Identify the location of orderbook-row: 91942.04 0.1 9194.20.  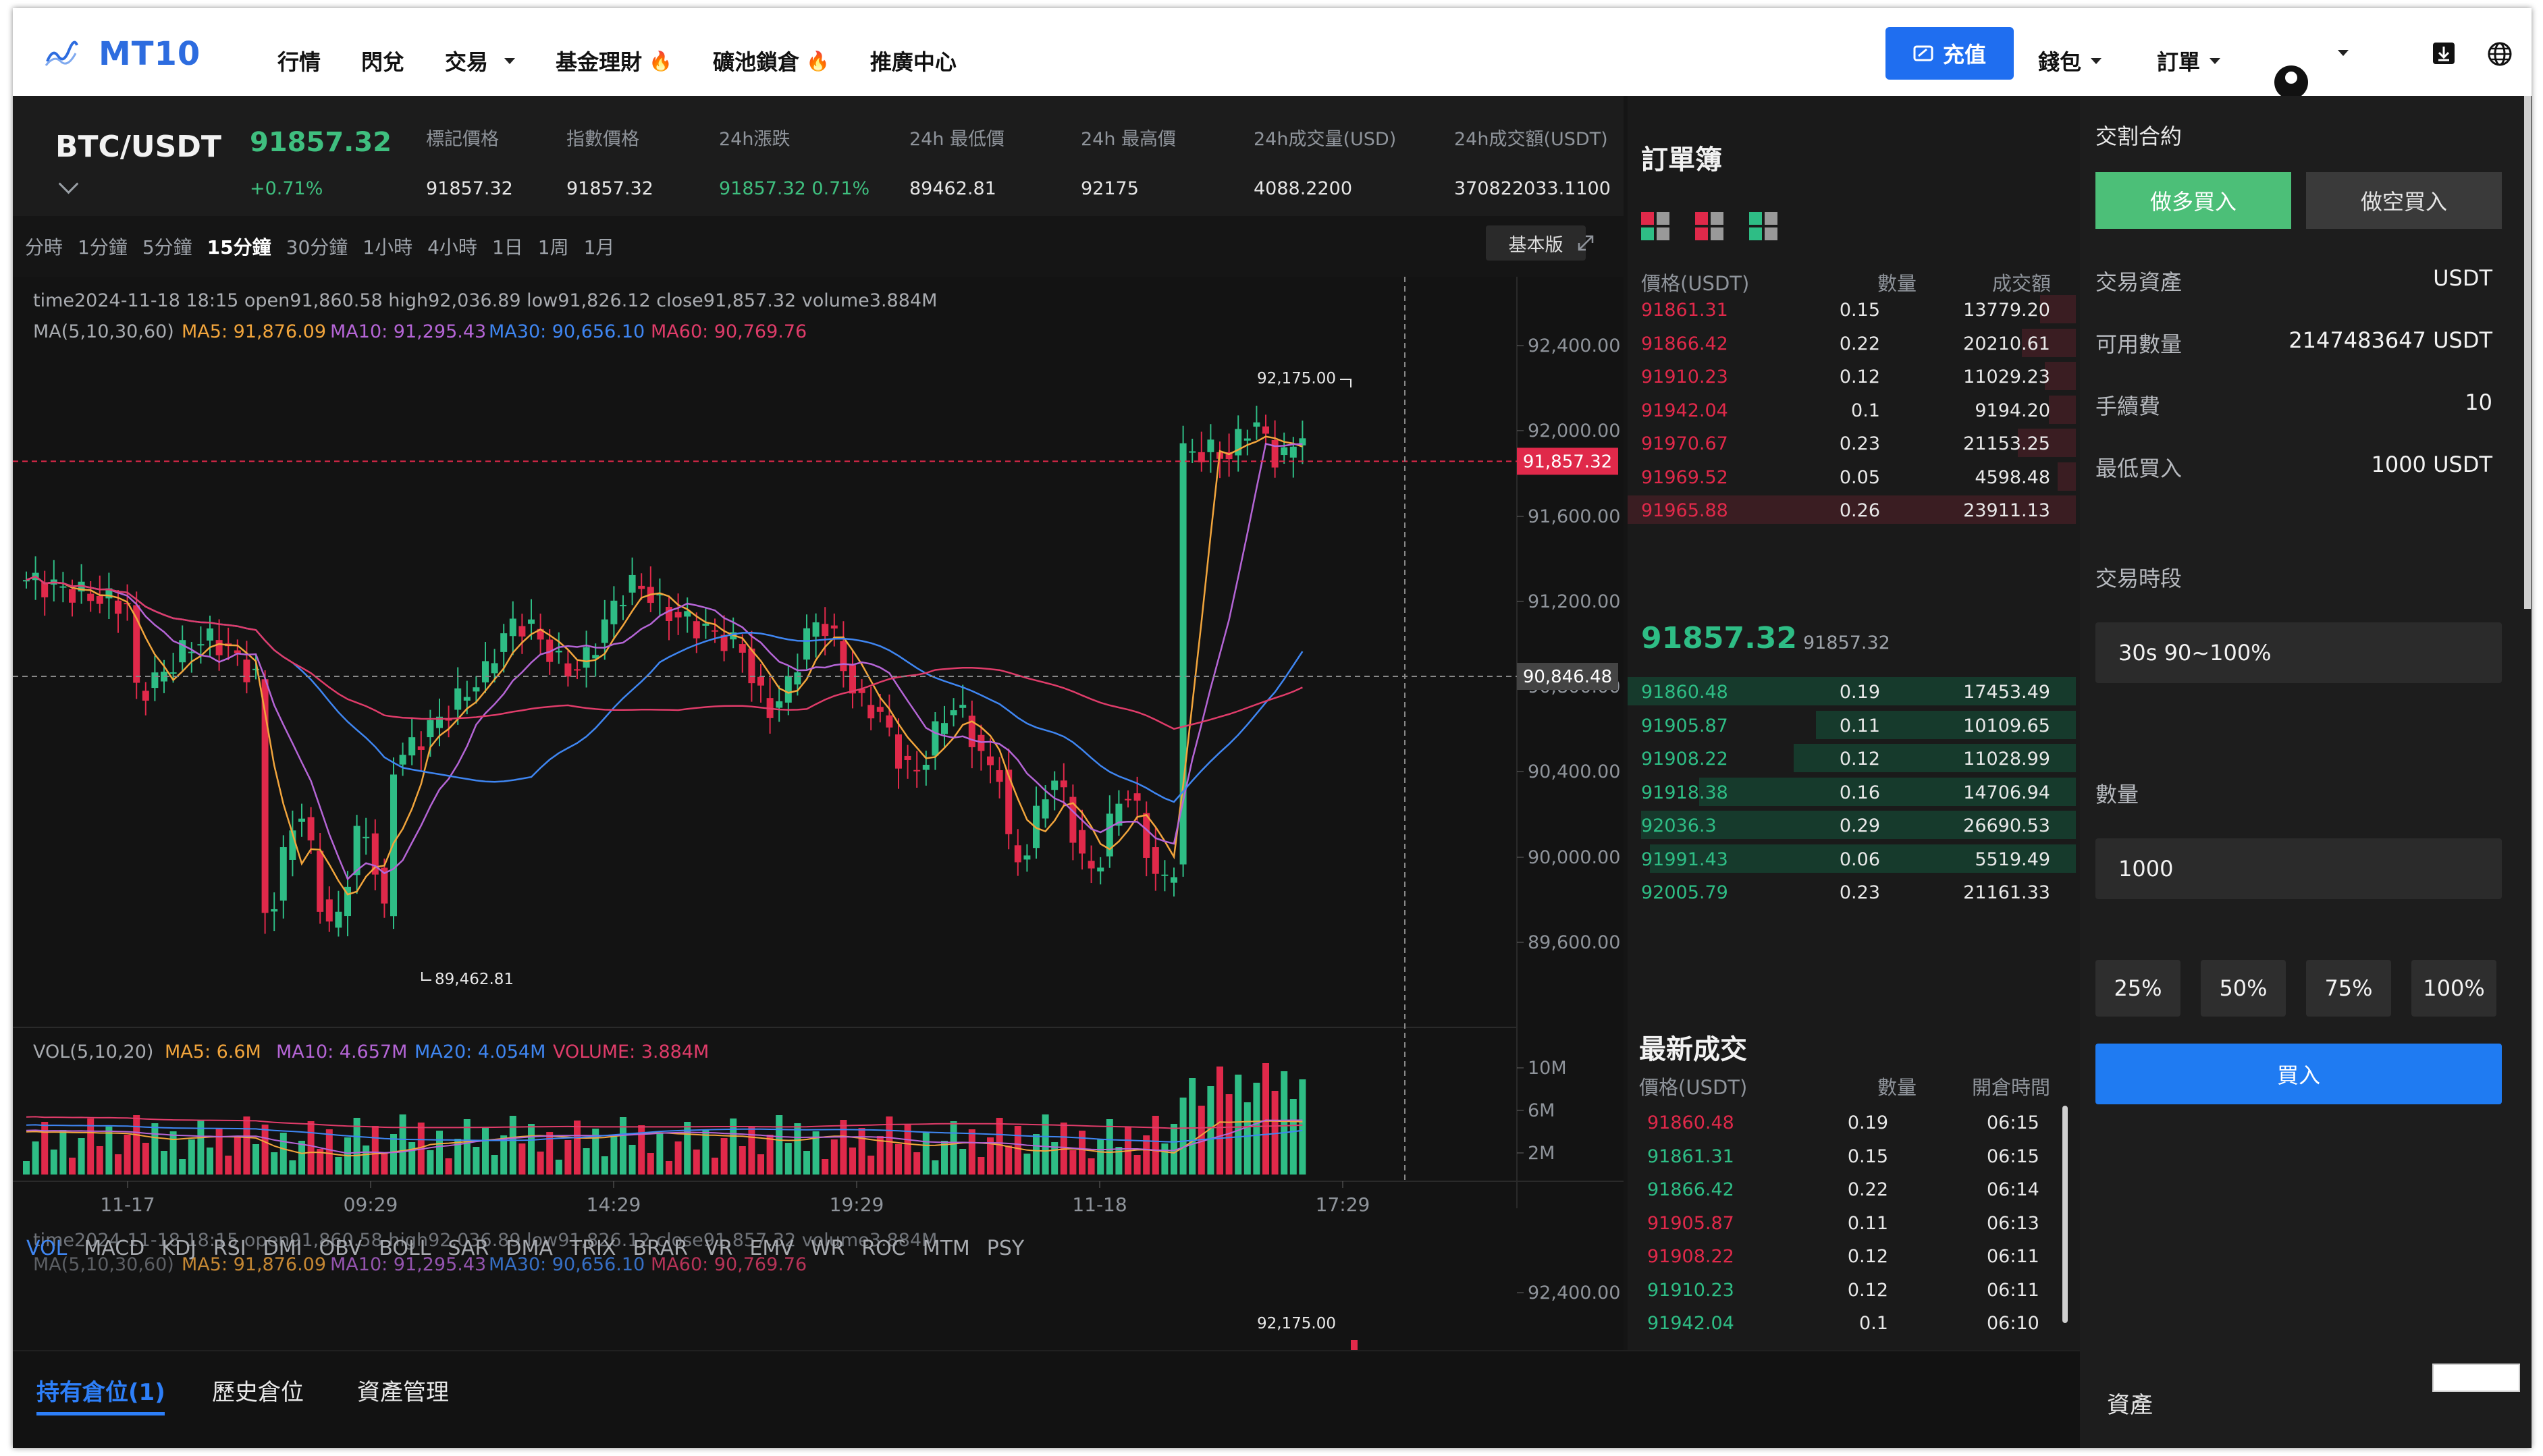
(1852, 410).